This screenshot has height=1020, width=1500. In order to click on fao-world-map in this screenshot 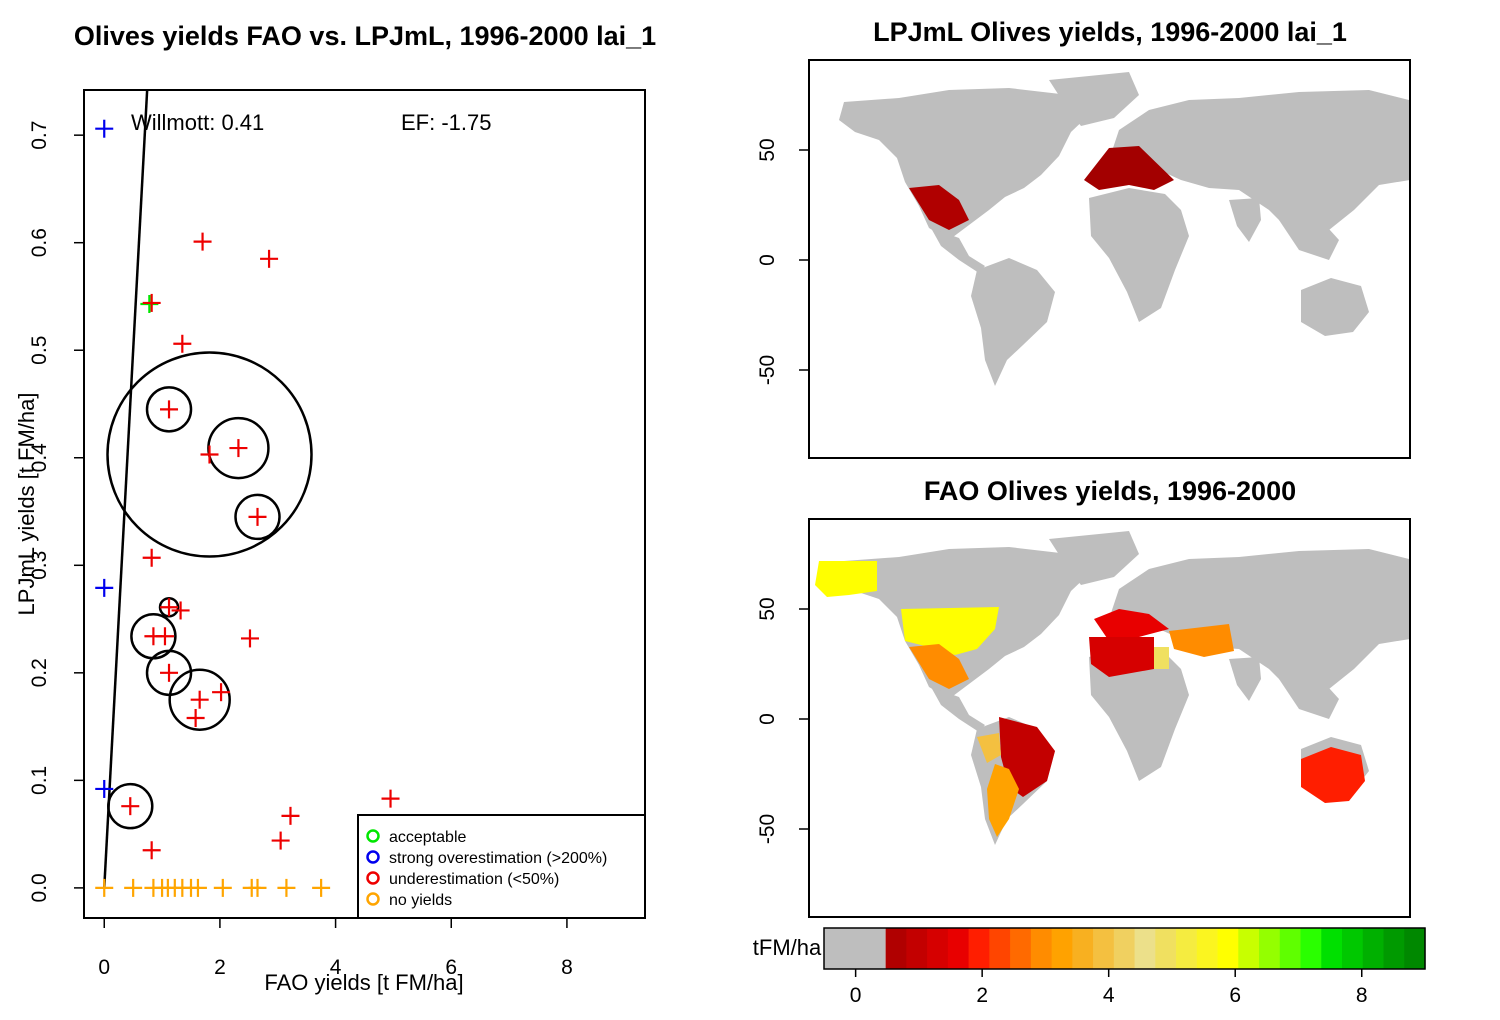, I will do `click(1112, 688)`.